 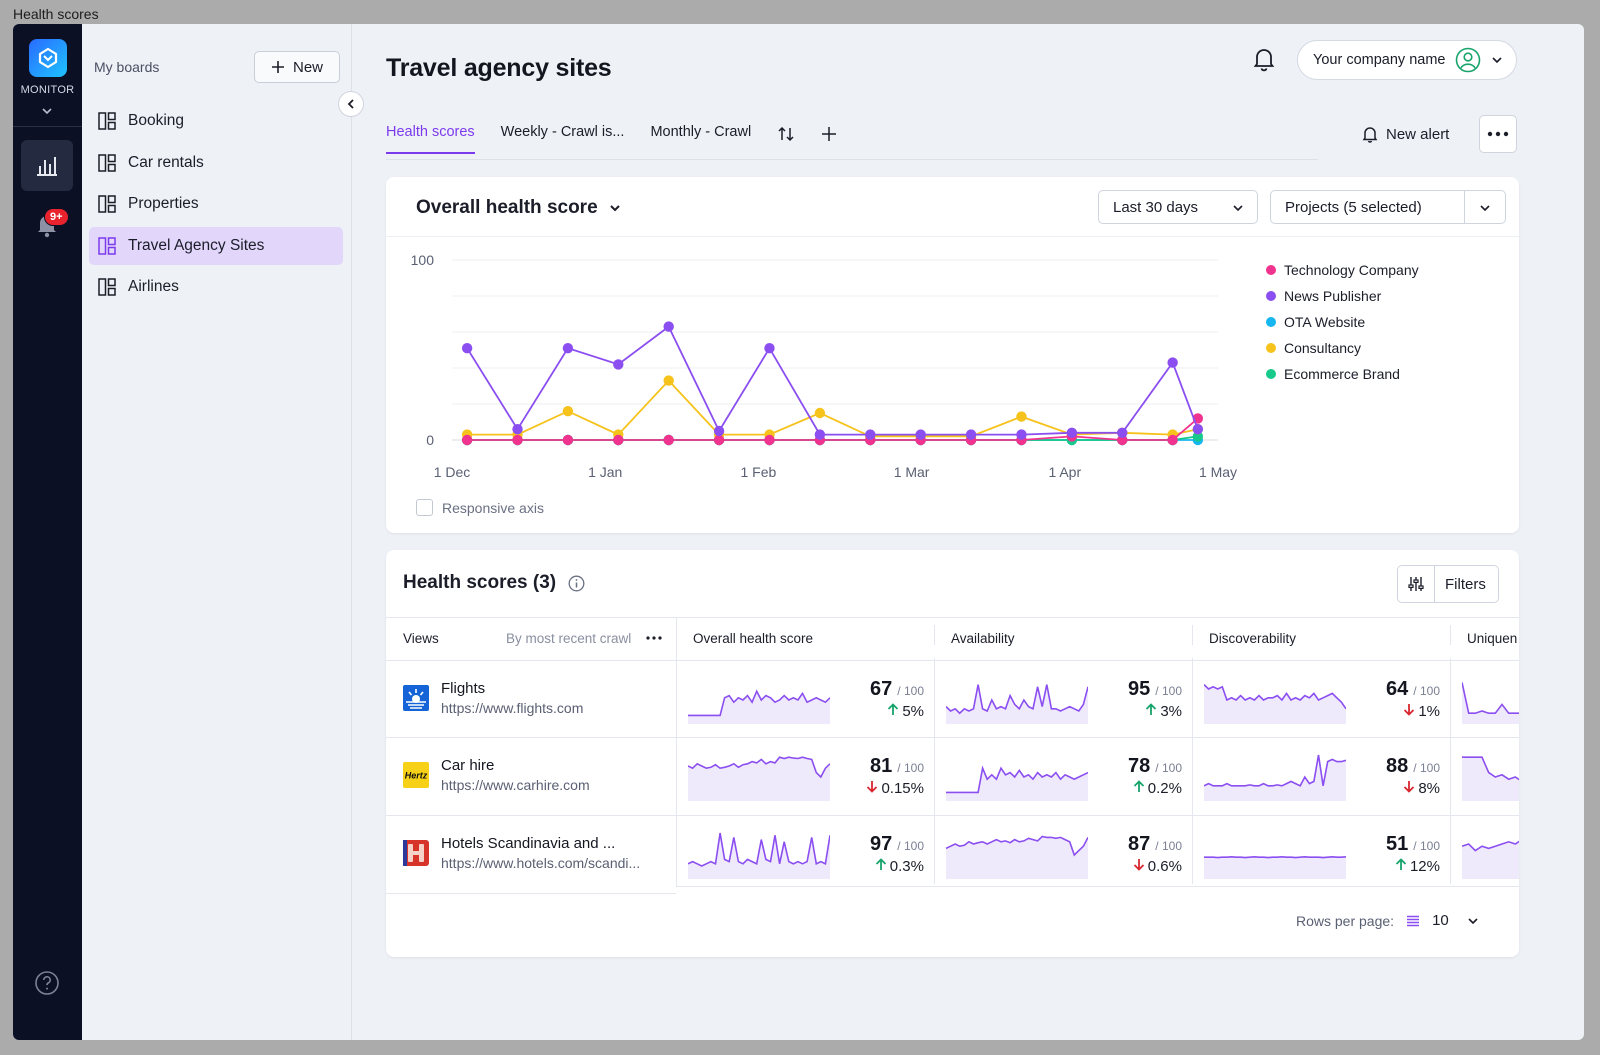 I want to click on plus-icon, so click(x=277, y=67).